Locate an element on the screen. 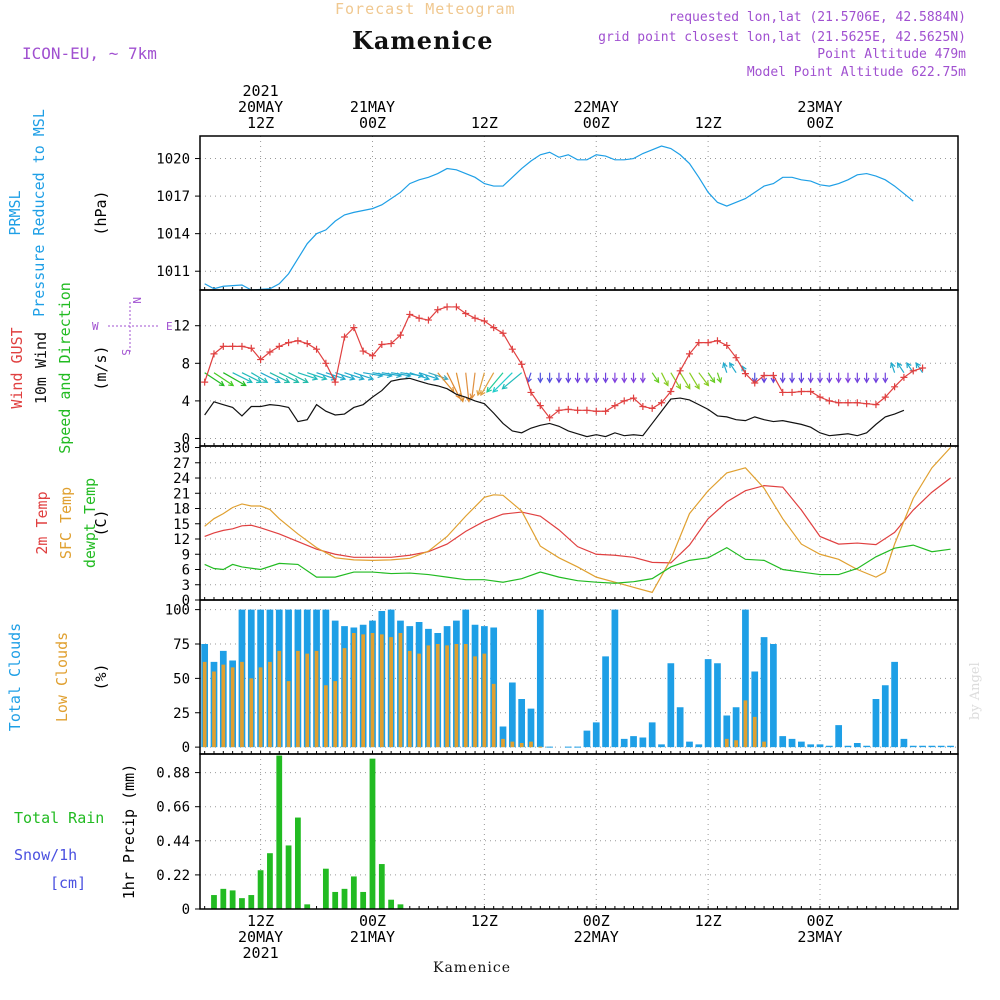 This screenshot has height=1000, width=1000. requested-coords: requested lon,lat (21.5706E, 42.5884N) is located at coordinates (817, 17).